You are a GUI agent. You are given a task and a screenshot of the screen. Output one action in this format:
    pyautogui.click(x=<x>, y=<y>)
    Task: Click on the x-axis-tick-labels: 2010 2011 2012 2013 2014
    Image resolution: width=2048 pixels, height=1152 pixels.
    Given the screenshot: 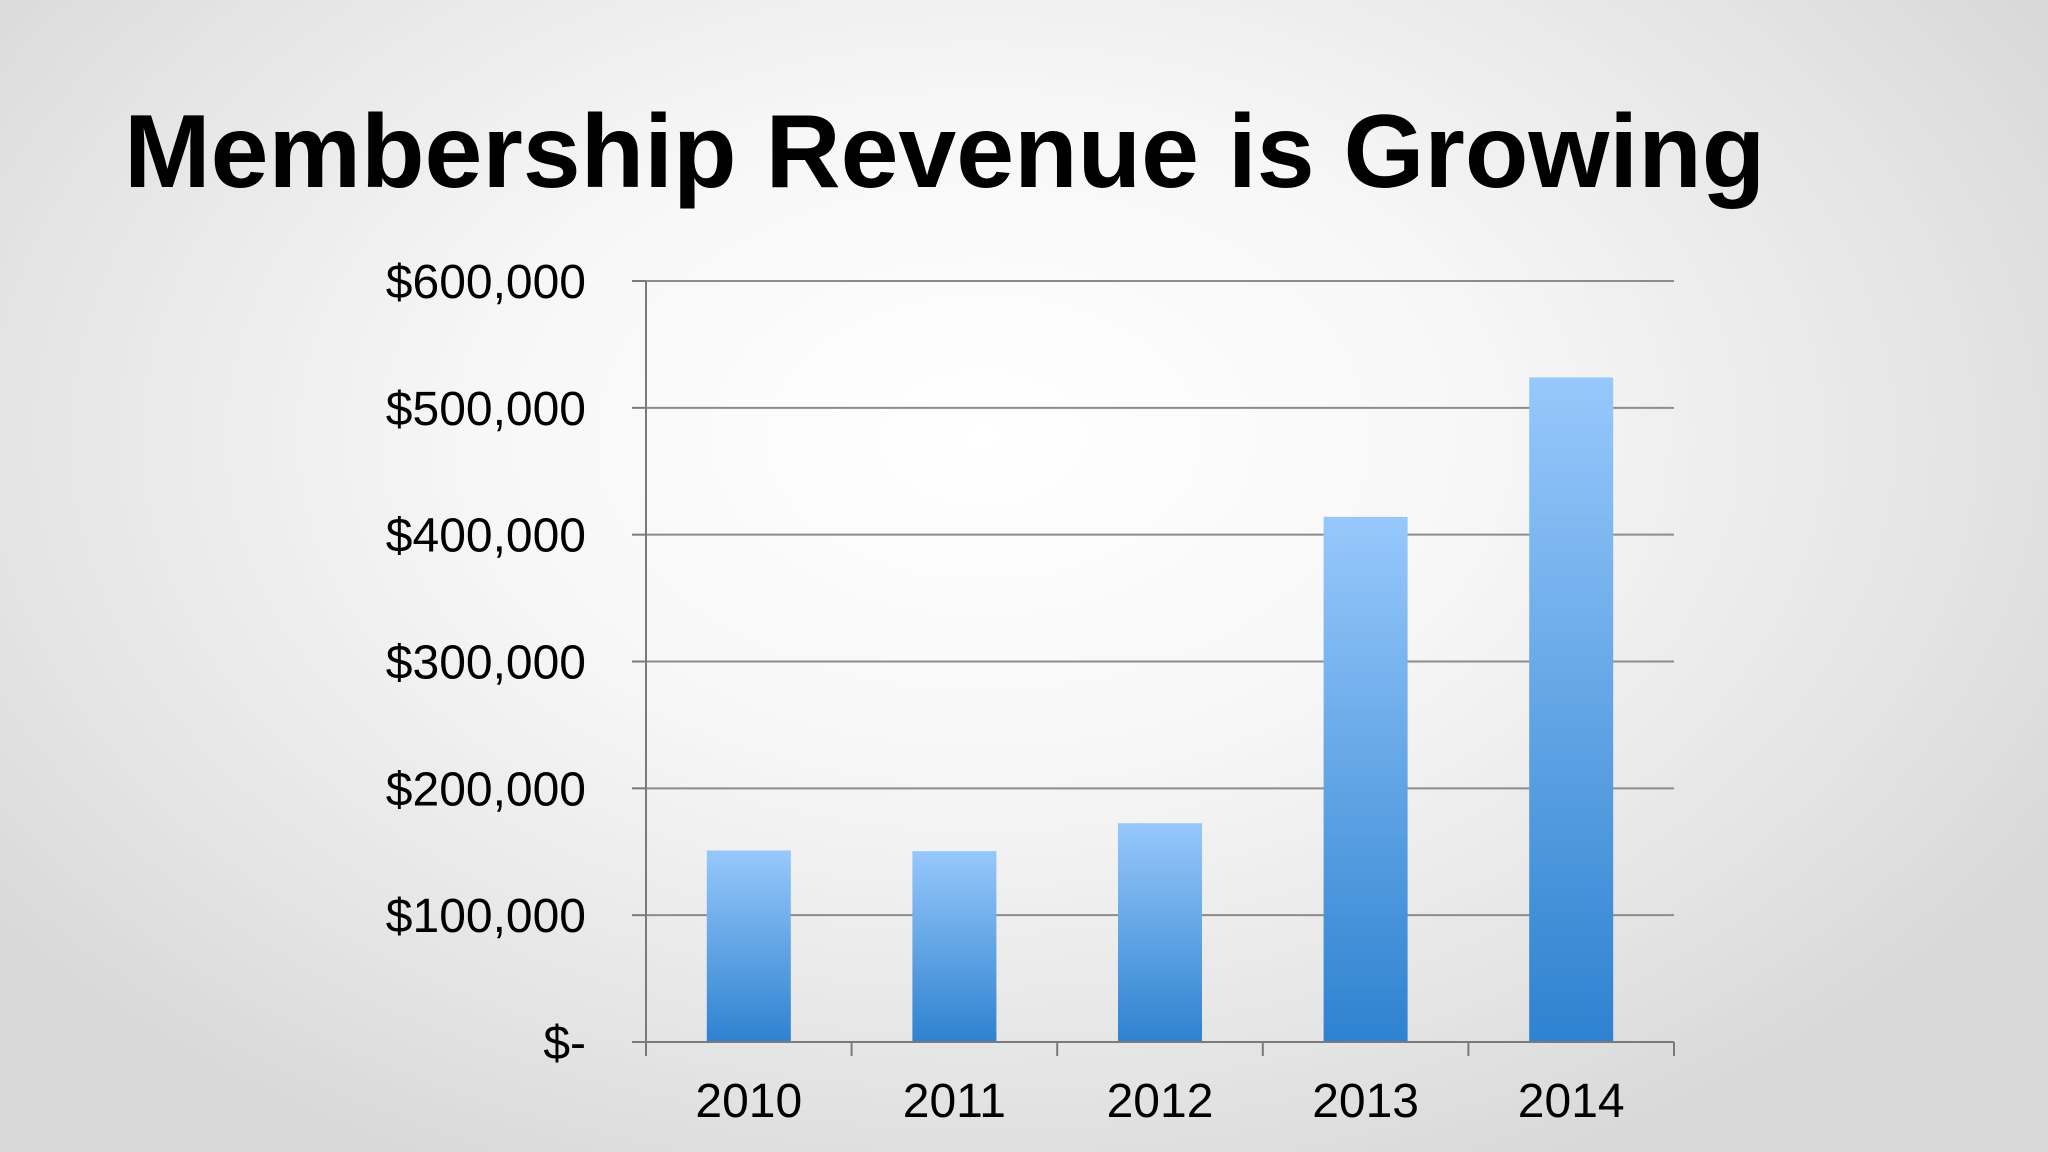 What is the action you would take?
    pyautogui.click(x=1159, y=1101)
    